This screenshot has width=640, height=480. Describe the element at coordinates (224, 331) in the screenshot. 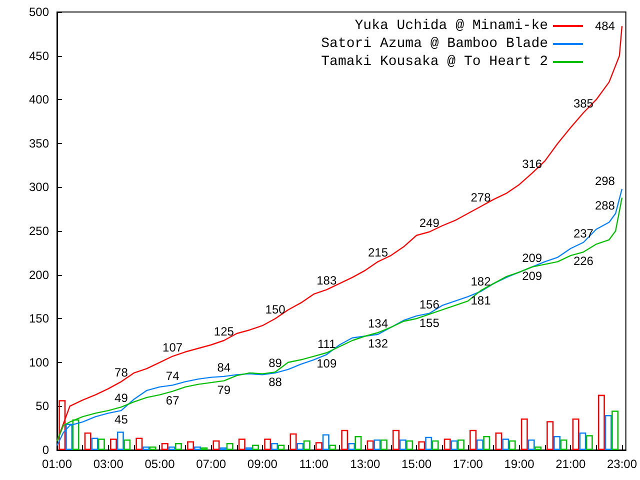

I see `data-label: 125` at that location.